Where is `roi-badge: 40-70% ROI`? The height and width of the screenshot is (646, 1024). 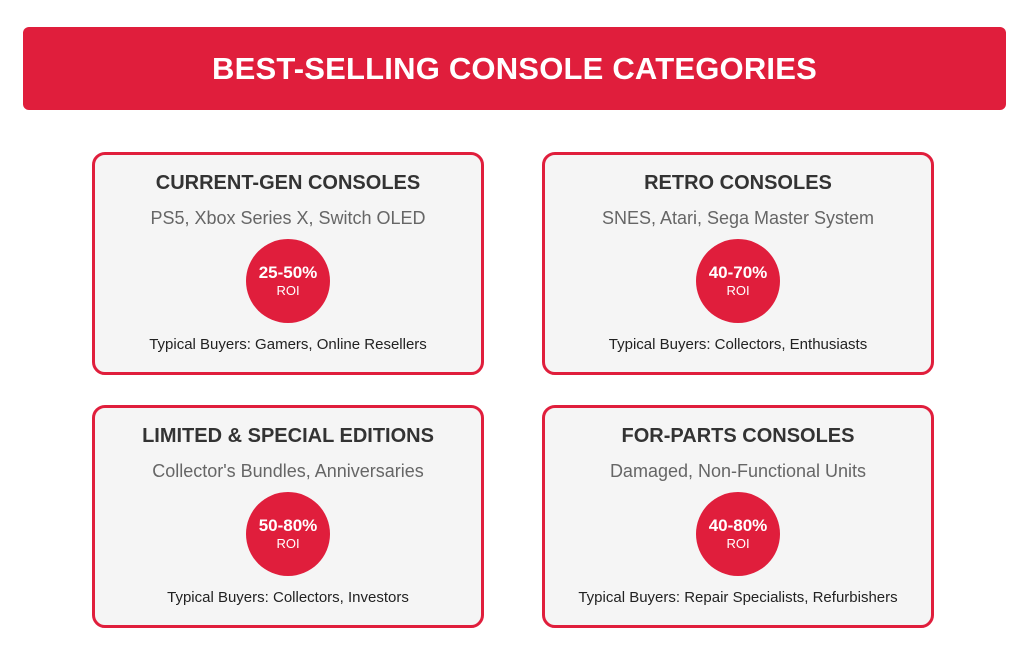 roi-badge: 40-70% ROI is located at coordinates (738, 281).